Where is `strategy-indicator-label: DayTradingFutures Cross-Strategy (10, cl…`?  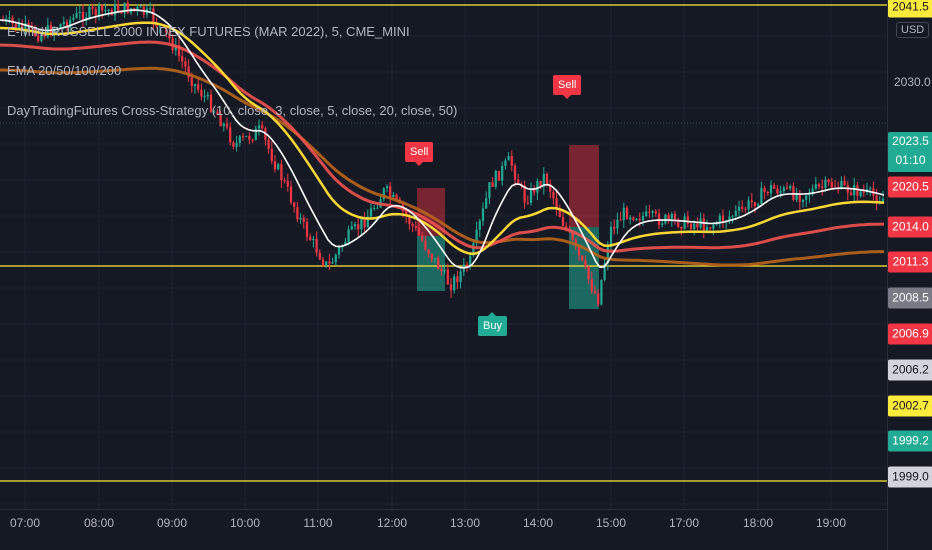
strategy-indicator-label: DayTradingFutures Cross-Strategy (10, cl… is located at coordinates (232, 110).